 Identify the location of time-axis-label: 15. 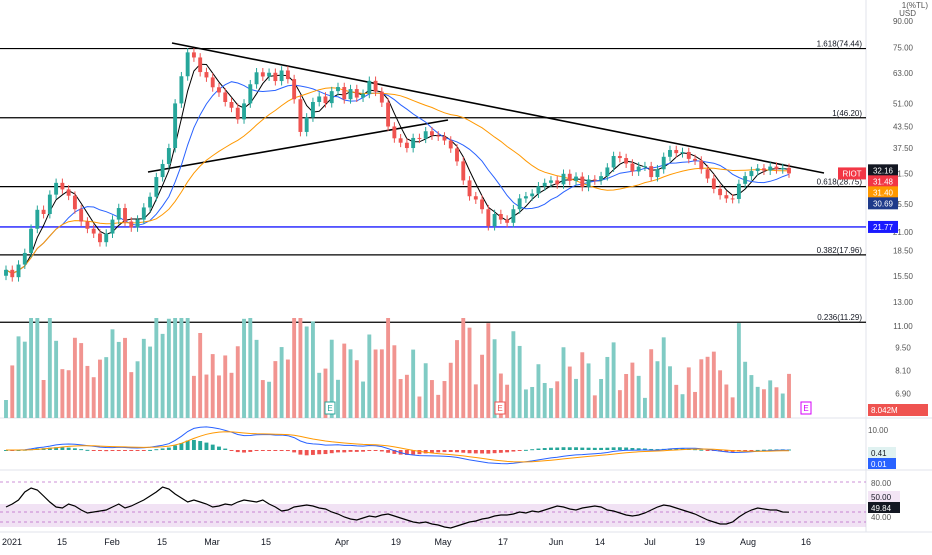
(62, 542).